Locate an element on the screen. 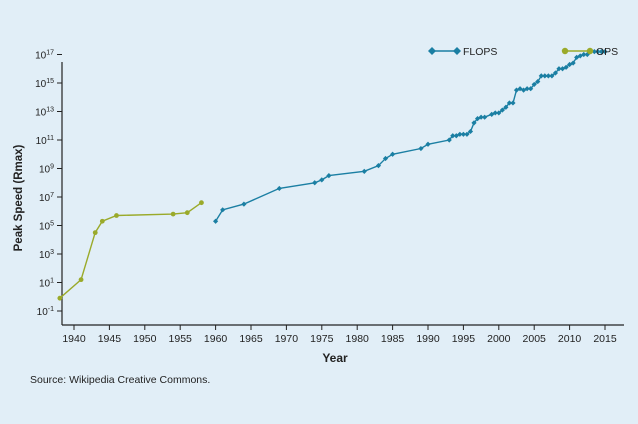  legend: FLOPS OPS is located at coordinates (523, 52).